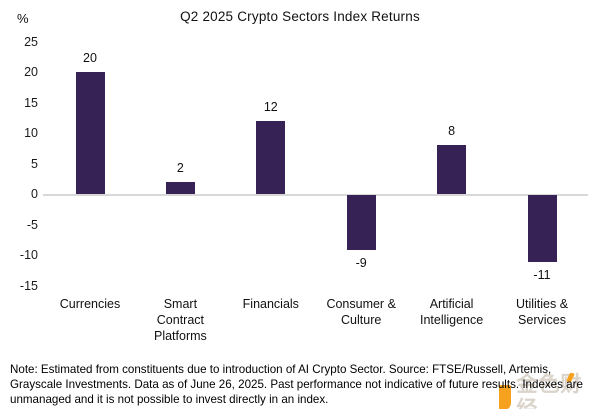  Describe the element at coordinates (542, 275) in the screenshot. I see `bar-value-label: -11` at that location.